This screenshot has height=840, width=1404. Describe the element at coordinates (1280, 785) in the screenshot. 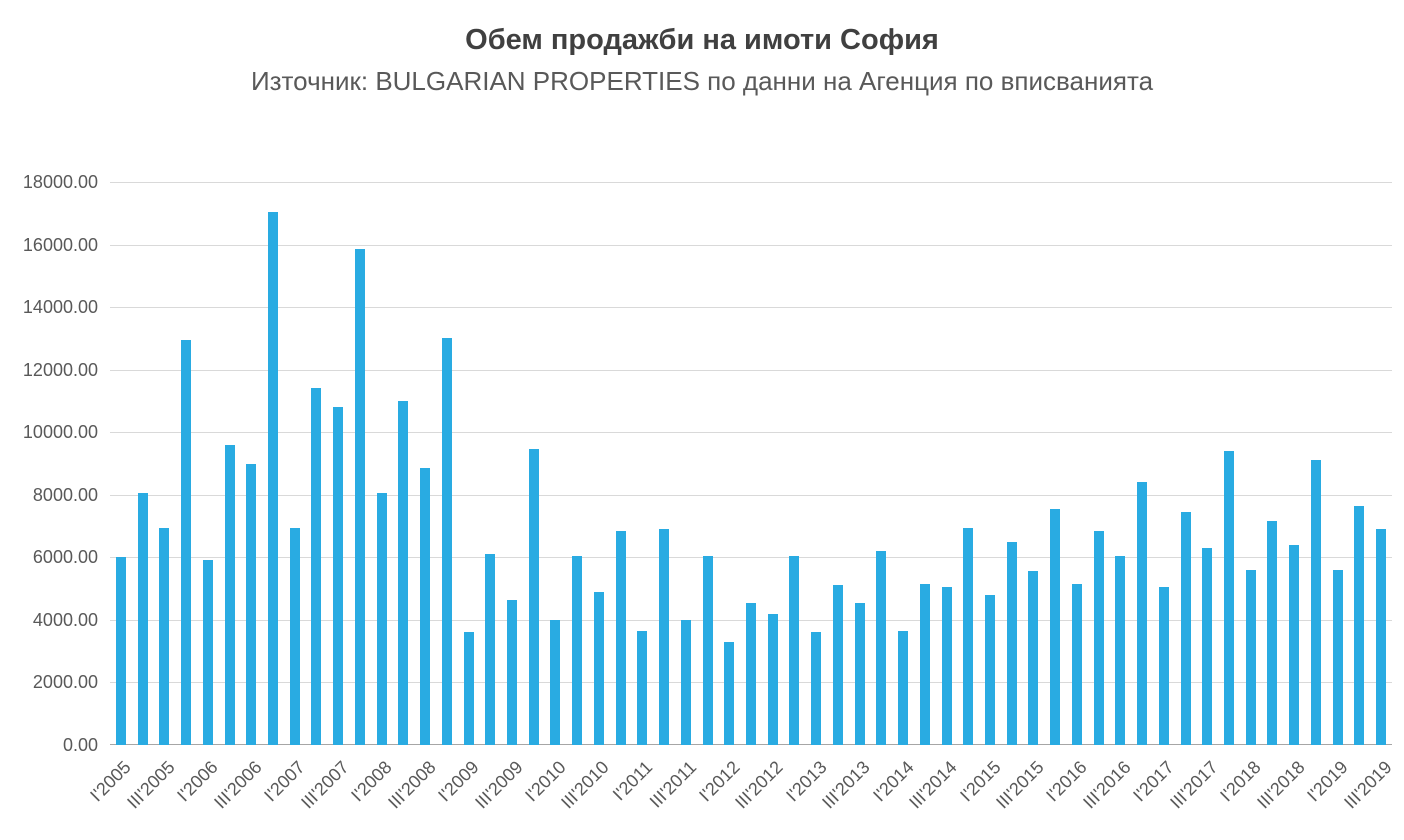

I see `x-tick-label: III'2018` at that location.